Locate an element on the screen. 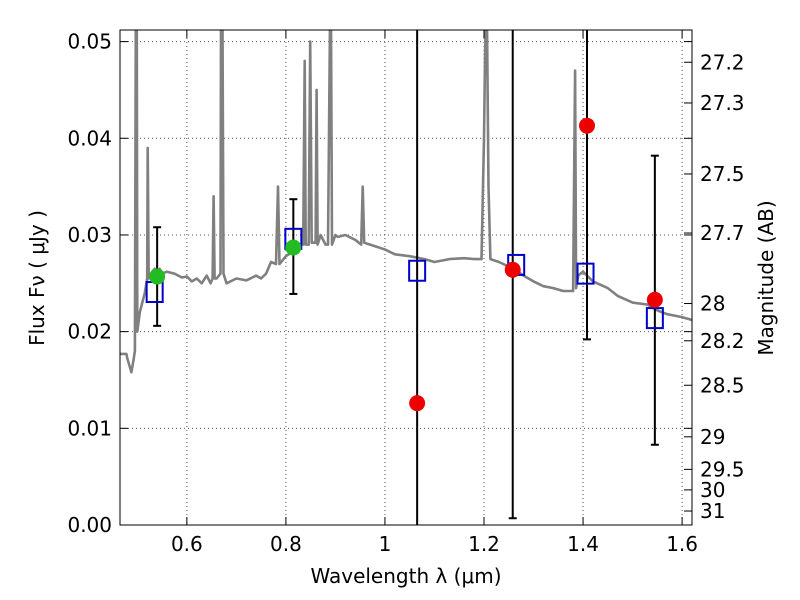 The width and height of the screenshot is (800, 600). magnitude-tick-label: 27.2 is located at coordinates (722, 62).